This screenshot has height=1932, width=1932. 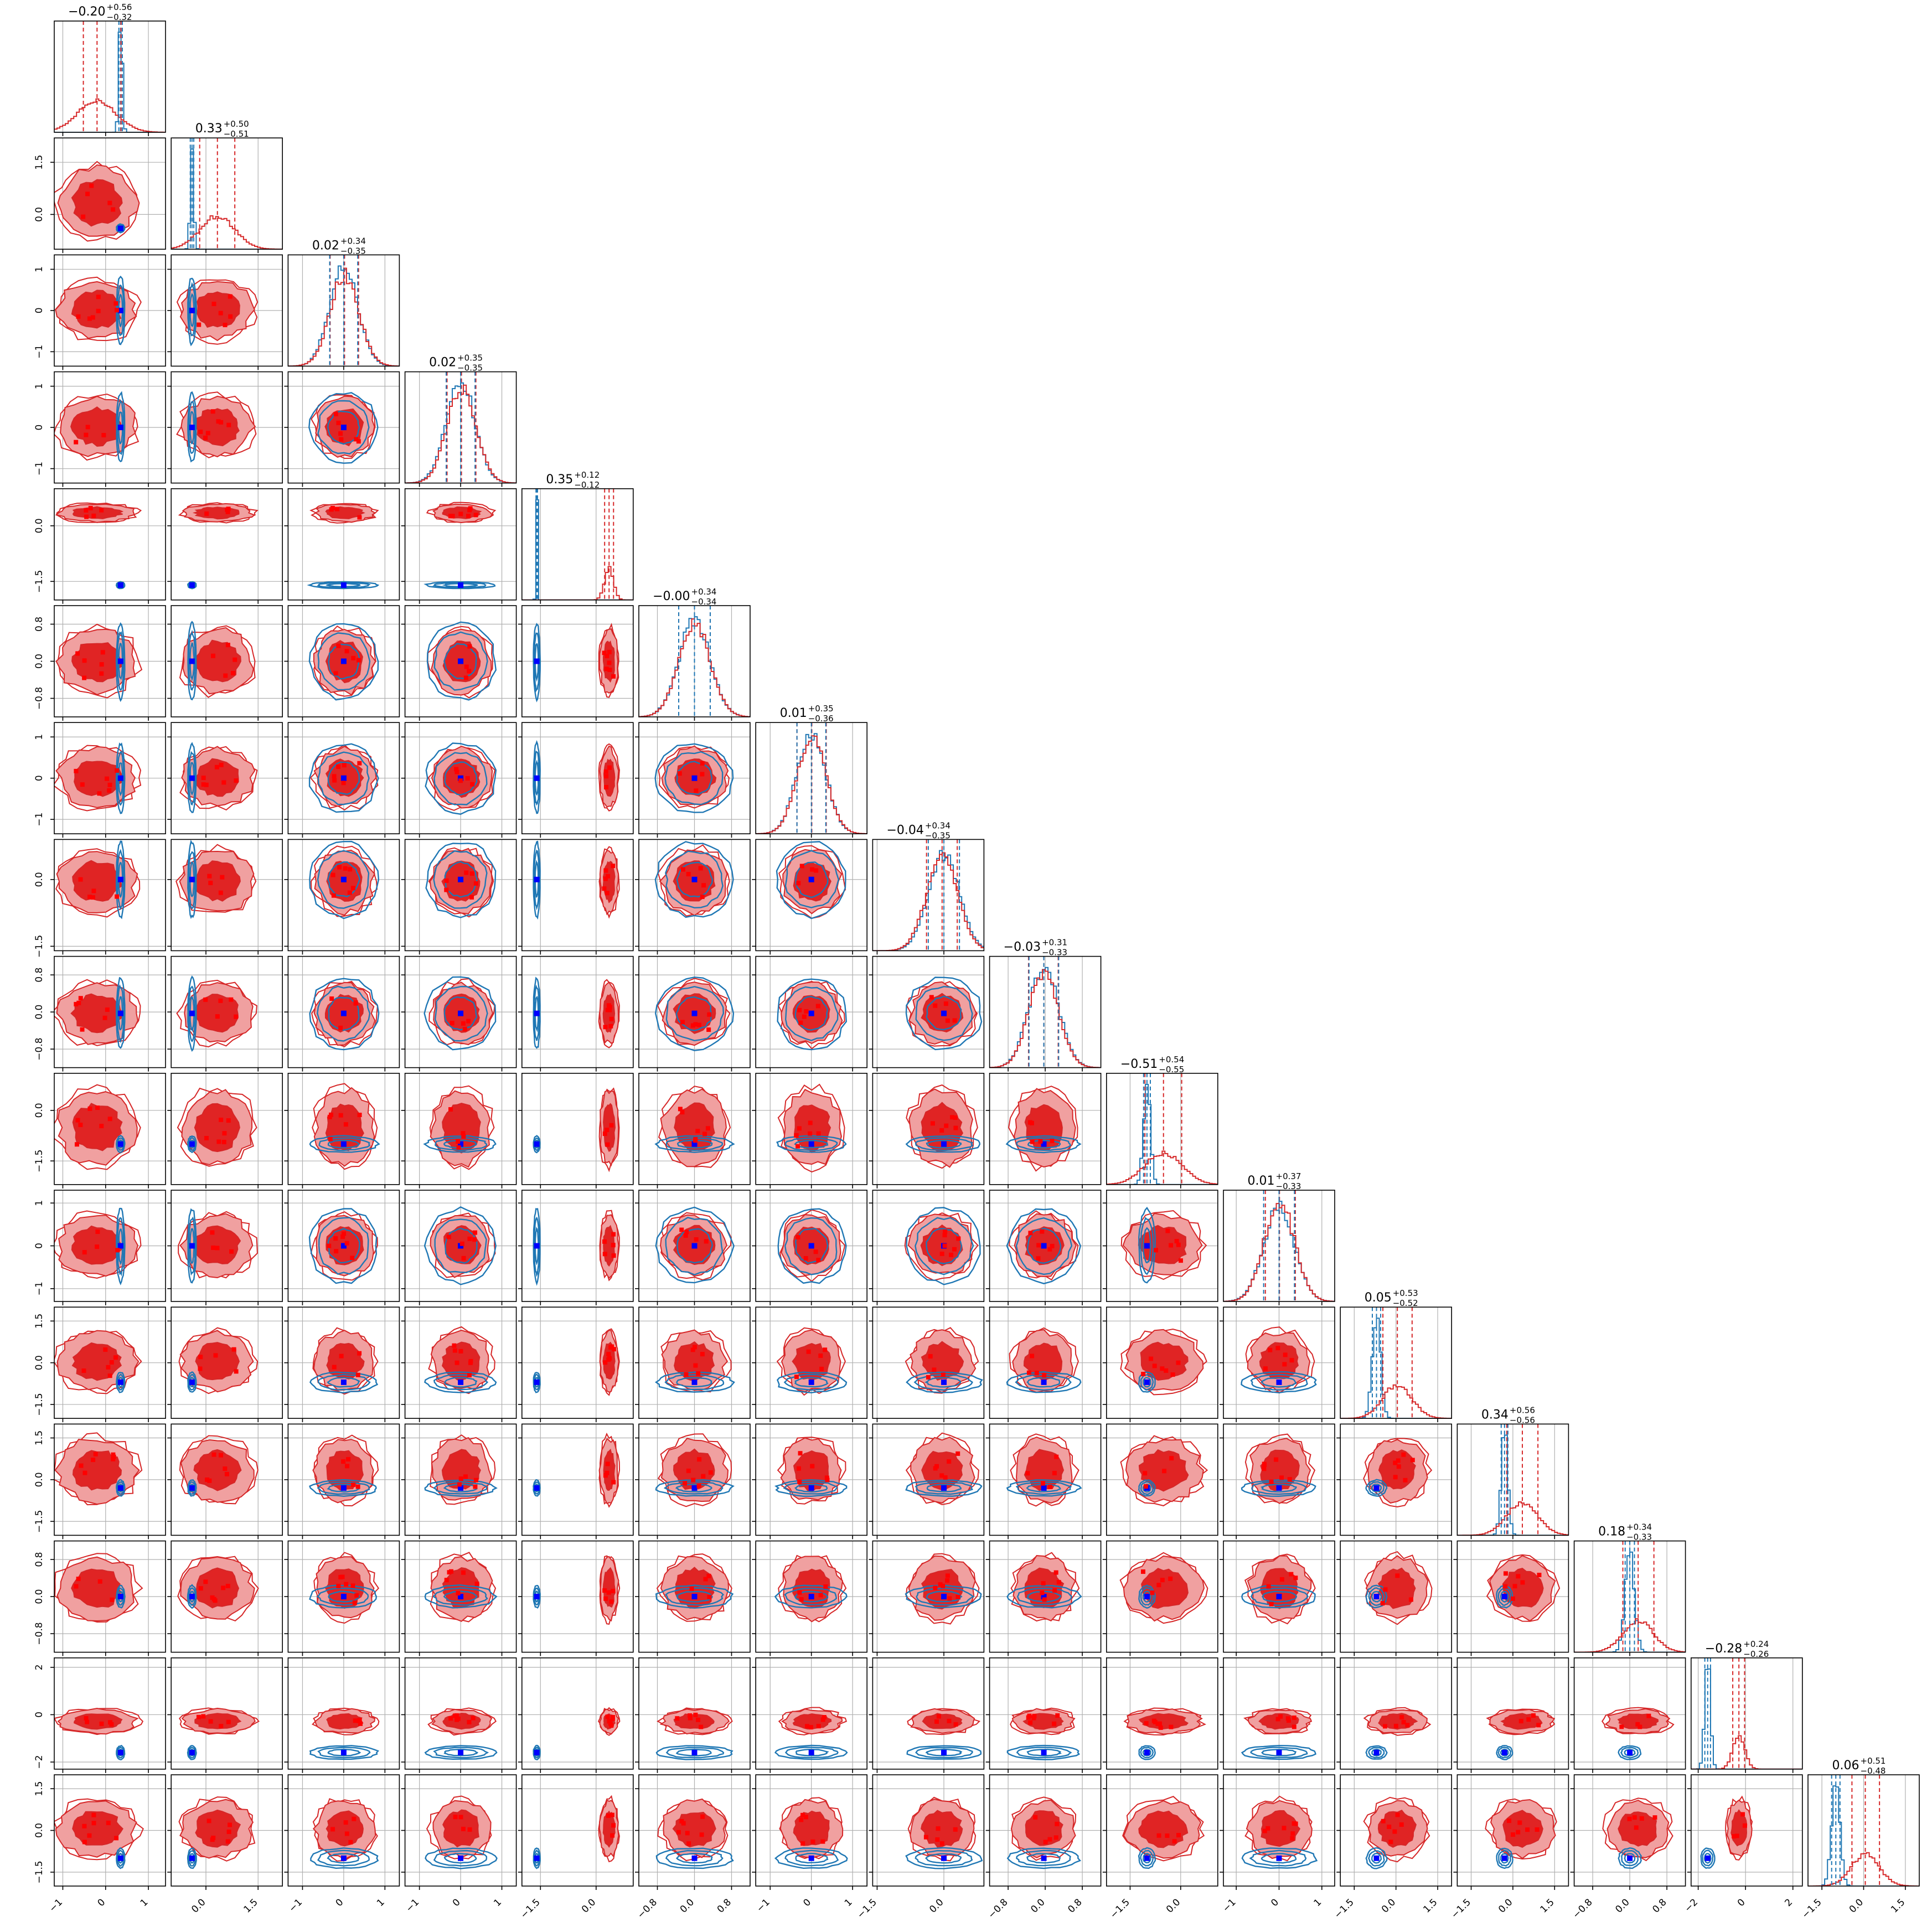 I want to click on contour-panel-4-0: −1.50.0, so click(x=100, y=546).